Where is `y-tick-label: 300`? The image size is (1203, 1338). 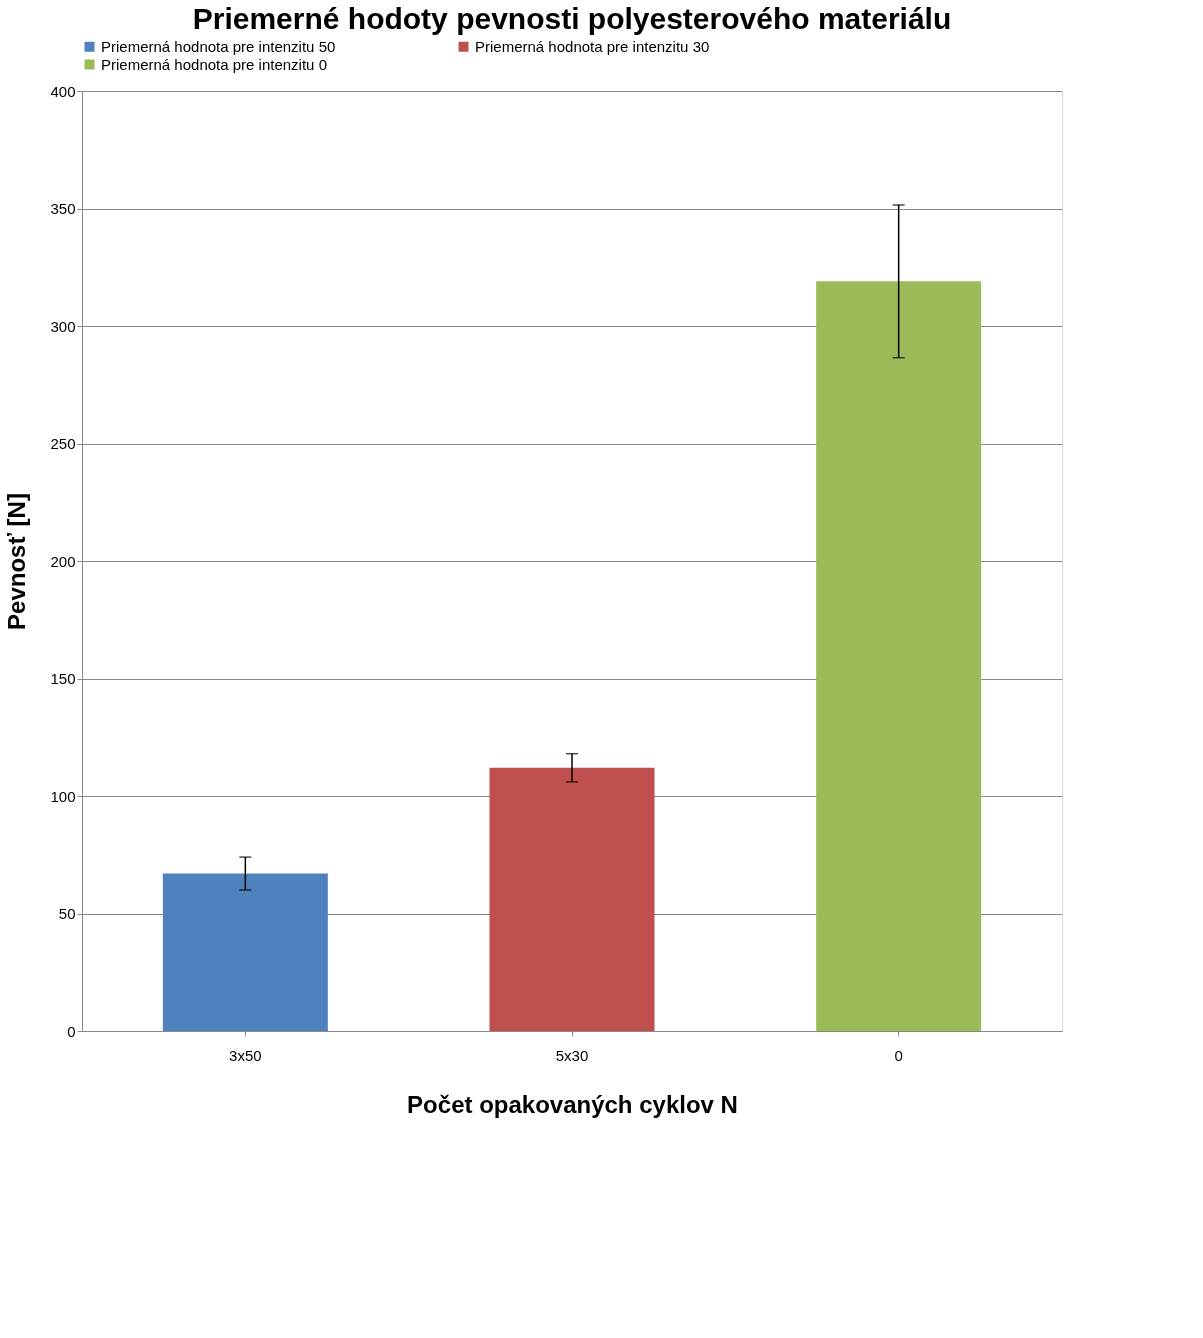 y-tick-label: 300 is located at coordinates (63, 326).